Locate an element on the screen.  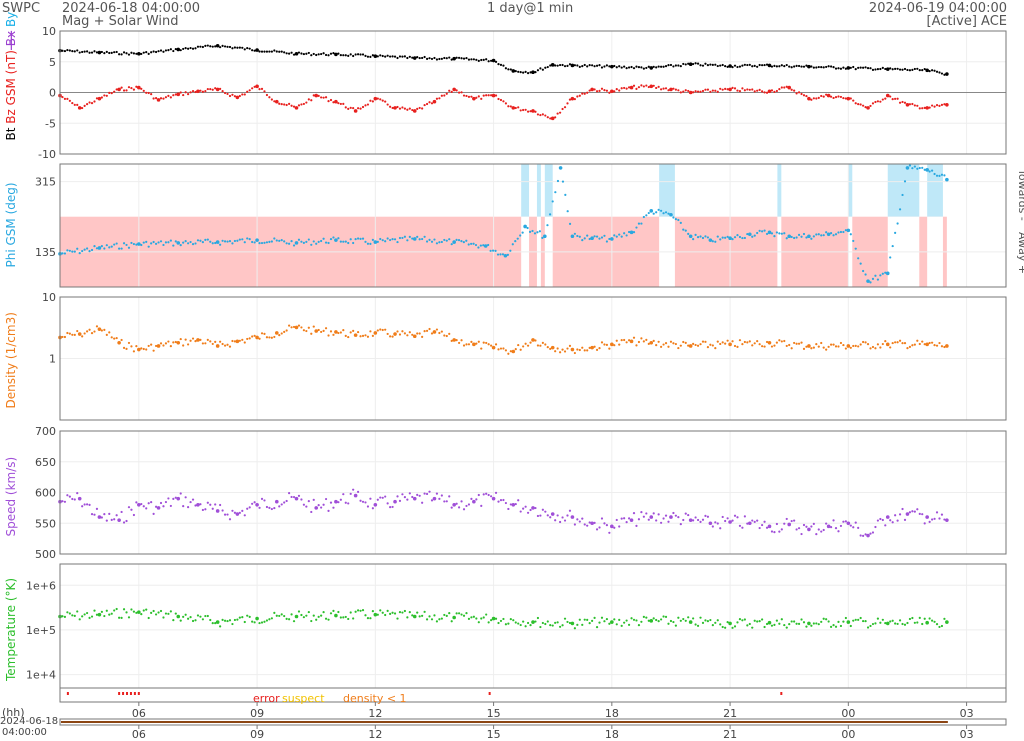
start-time-label: 2024-06-18 04:00:00 is located at coordinates (131, 8).